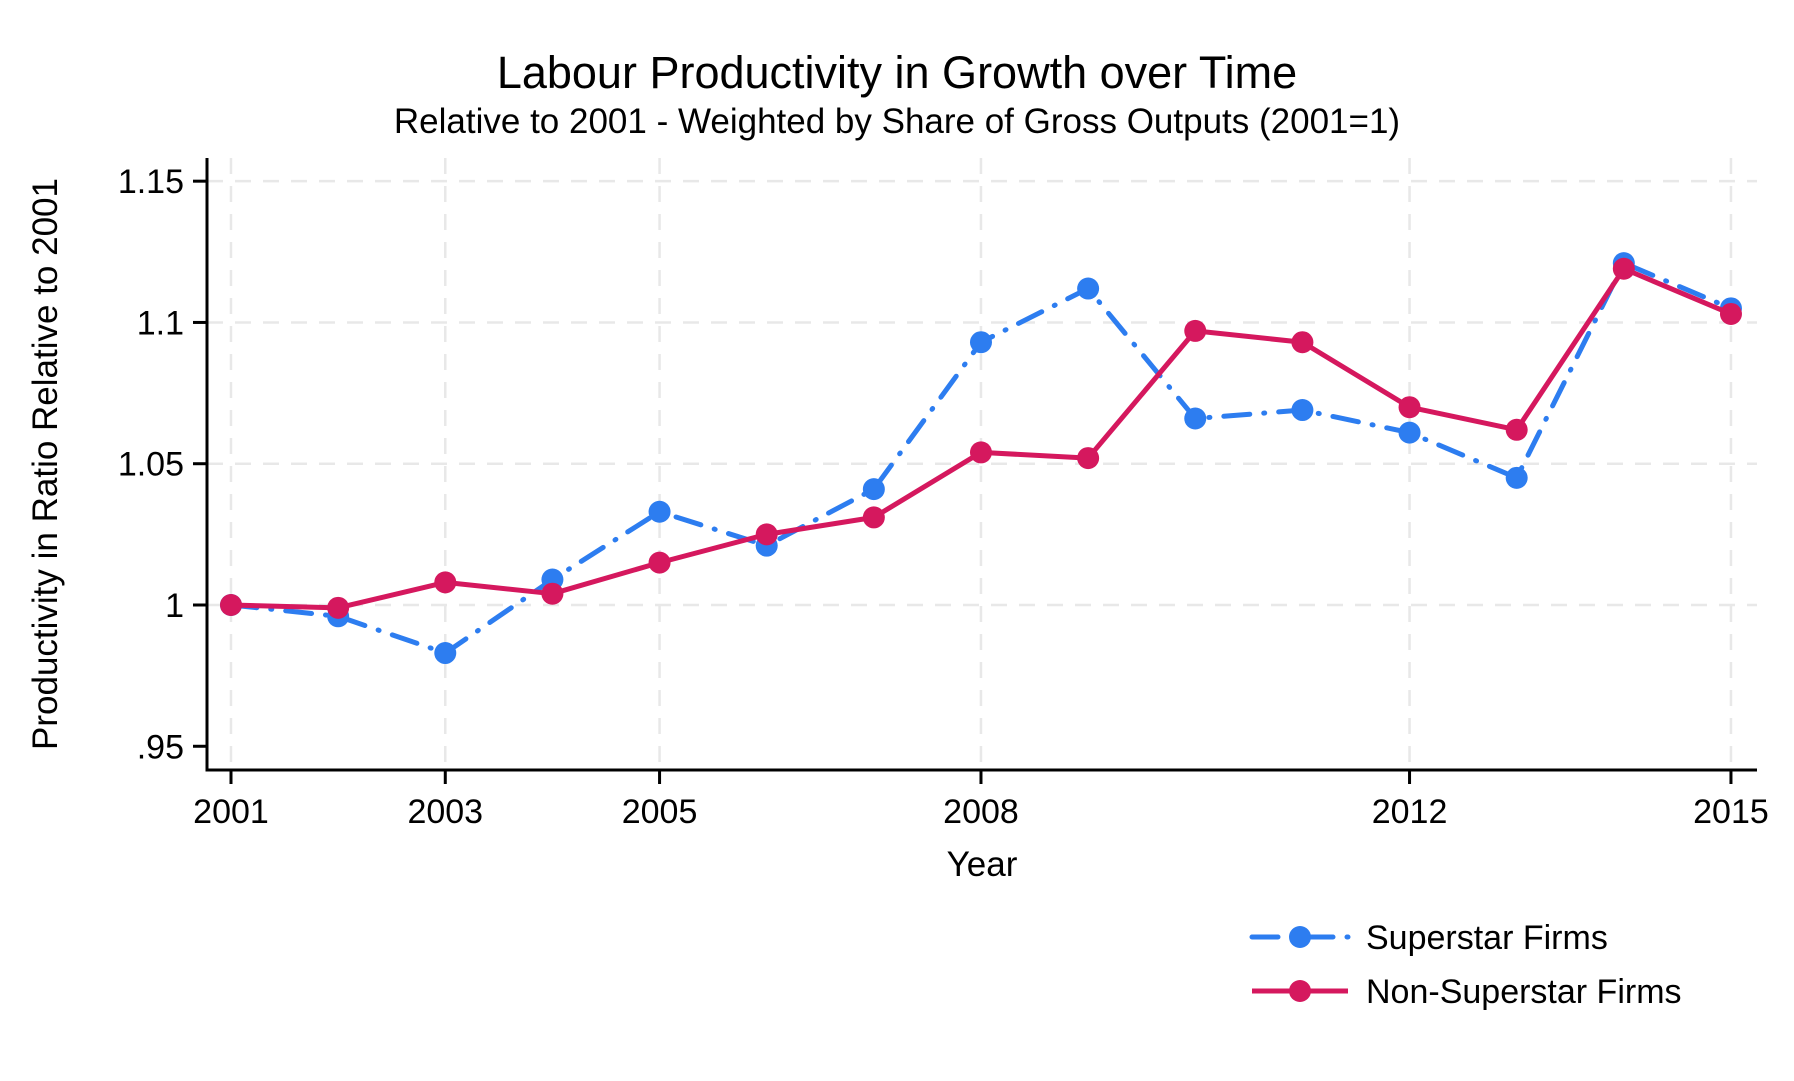 This screenshot has width=1794, height=1081. I want to click on chart-title: Labour Productivity in Growth over Time, so click(897, 72).